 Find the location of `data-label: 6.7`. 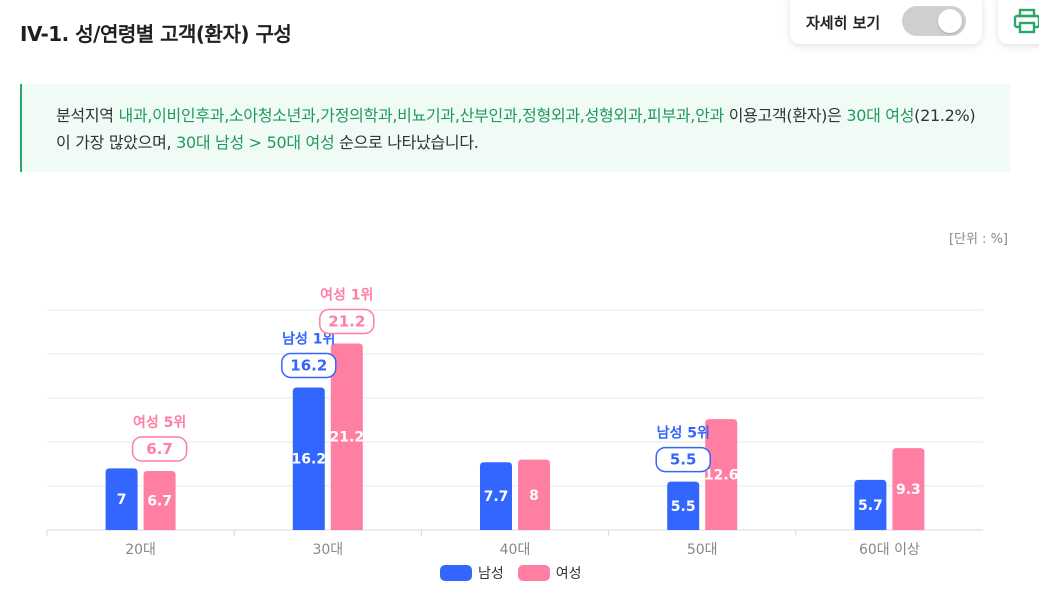

data-label: 6.7 is located at coordinates (159, 502).